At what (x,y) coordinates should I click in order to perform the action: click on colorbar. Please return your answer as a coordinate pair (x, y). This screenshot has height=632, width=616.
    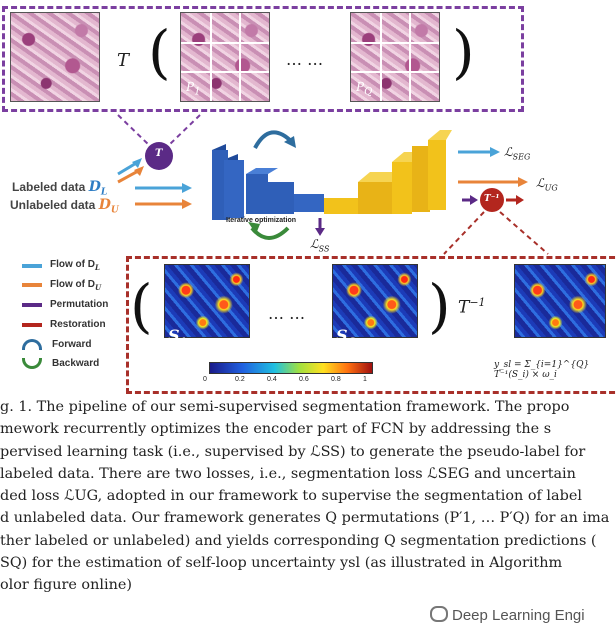
    Looking at the image, I should click on (291, 368).